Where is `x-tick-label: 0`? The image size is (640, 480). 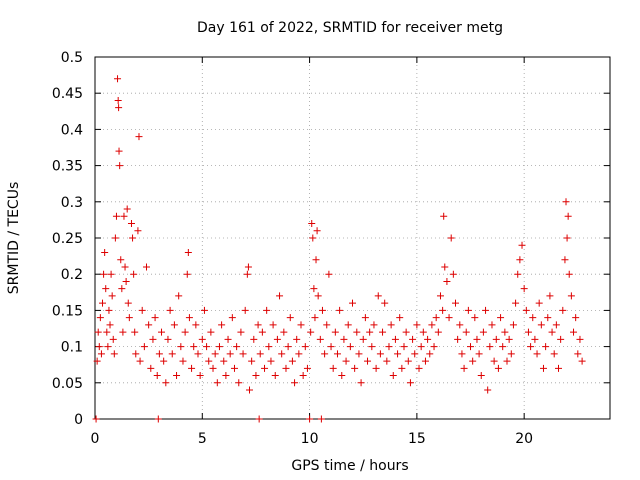
x-tick-label: 0 is located at coordinates (95, 439).